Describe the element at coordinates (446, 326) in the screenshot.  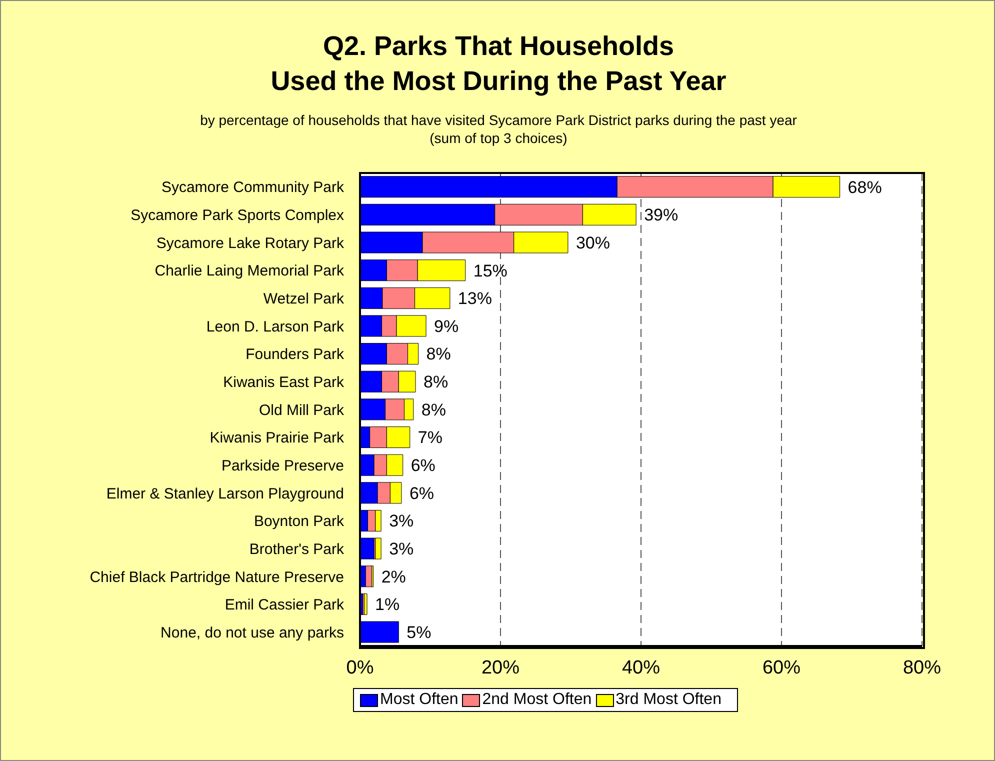
I see `total-label: 9%` at that location.